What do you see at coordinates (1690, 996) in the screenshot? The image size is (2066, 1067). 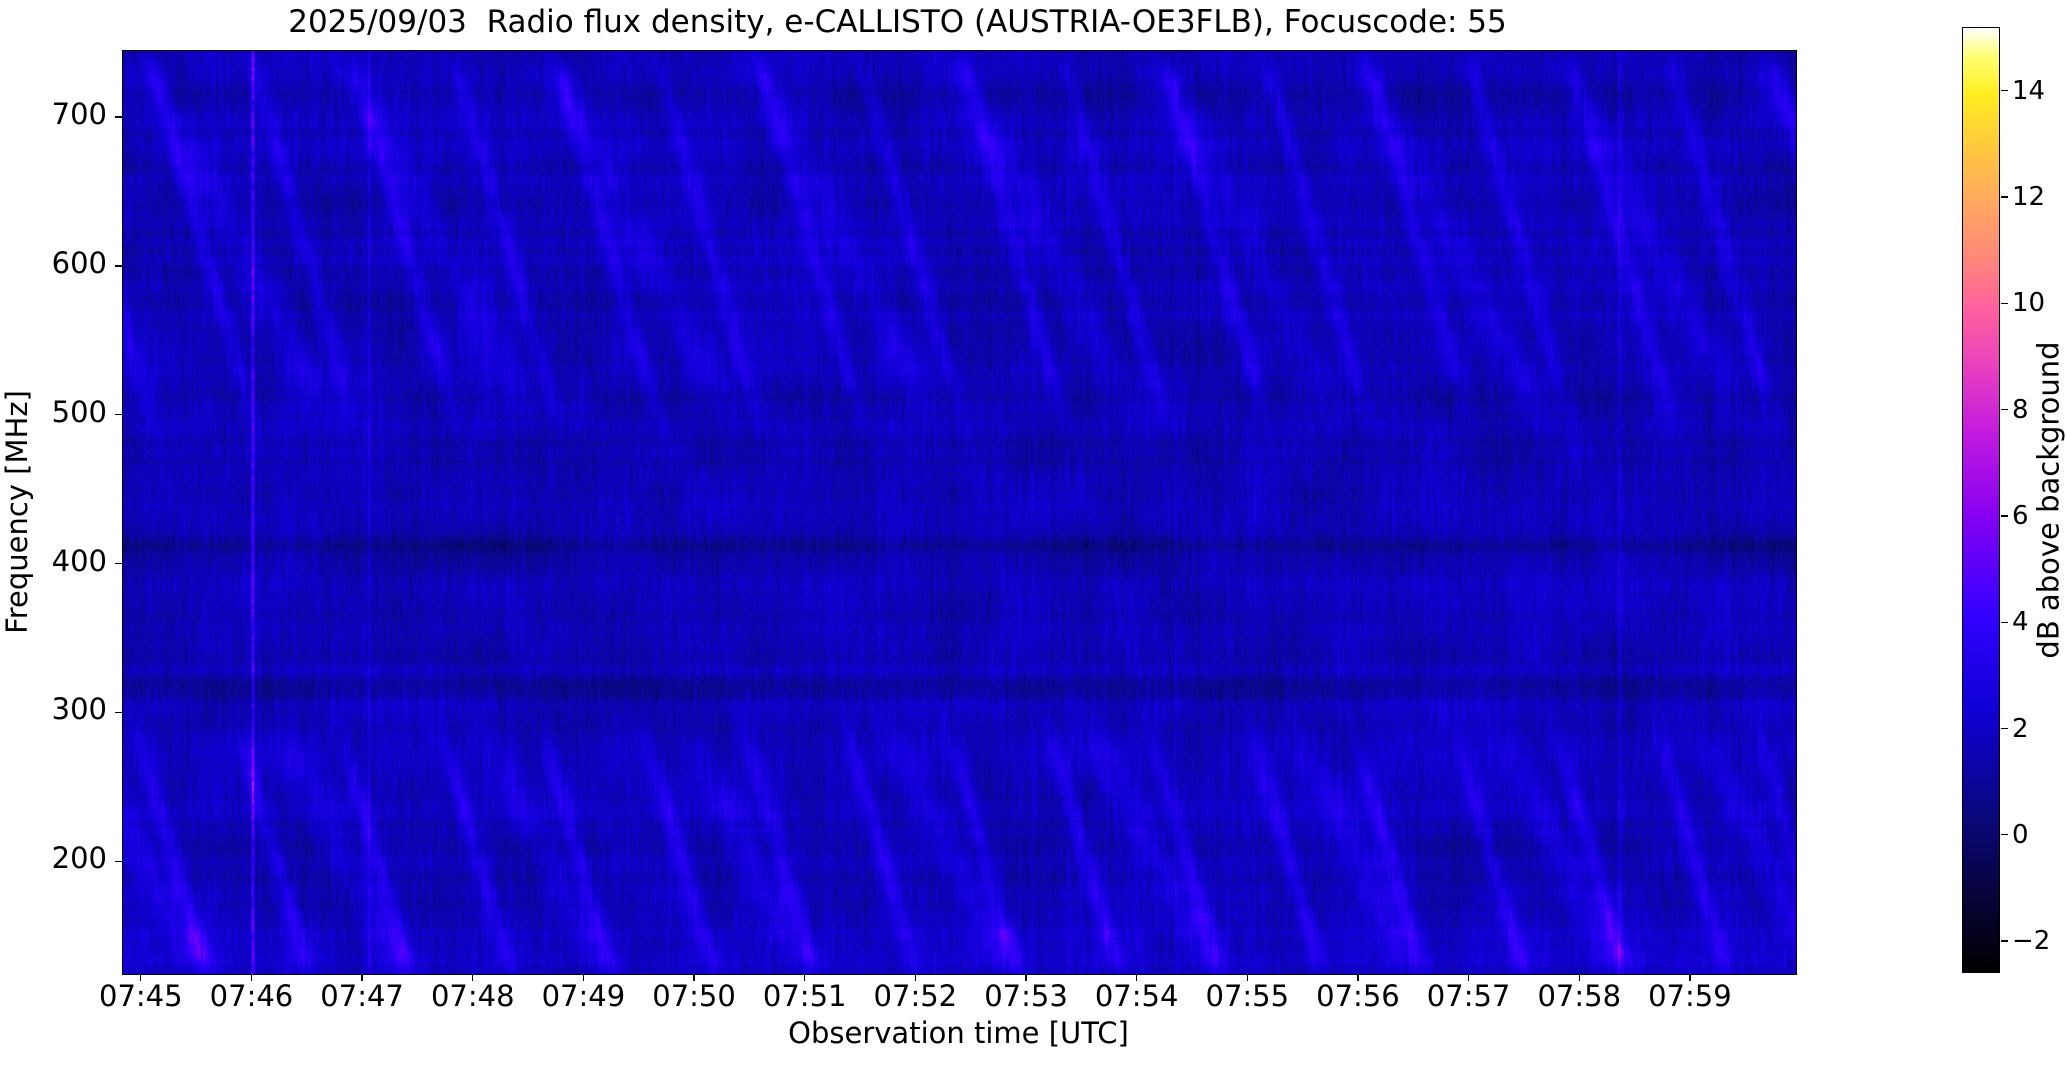 I see `x-tick-label: 07:59` at bounding box center [1690, 996].